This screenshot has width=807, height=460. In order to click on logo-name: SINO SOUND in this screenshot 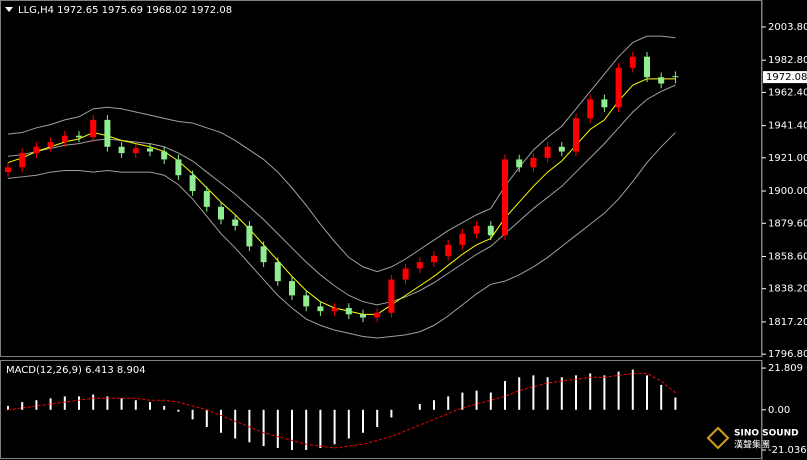, I will do `click(766, 434)`.